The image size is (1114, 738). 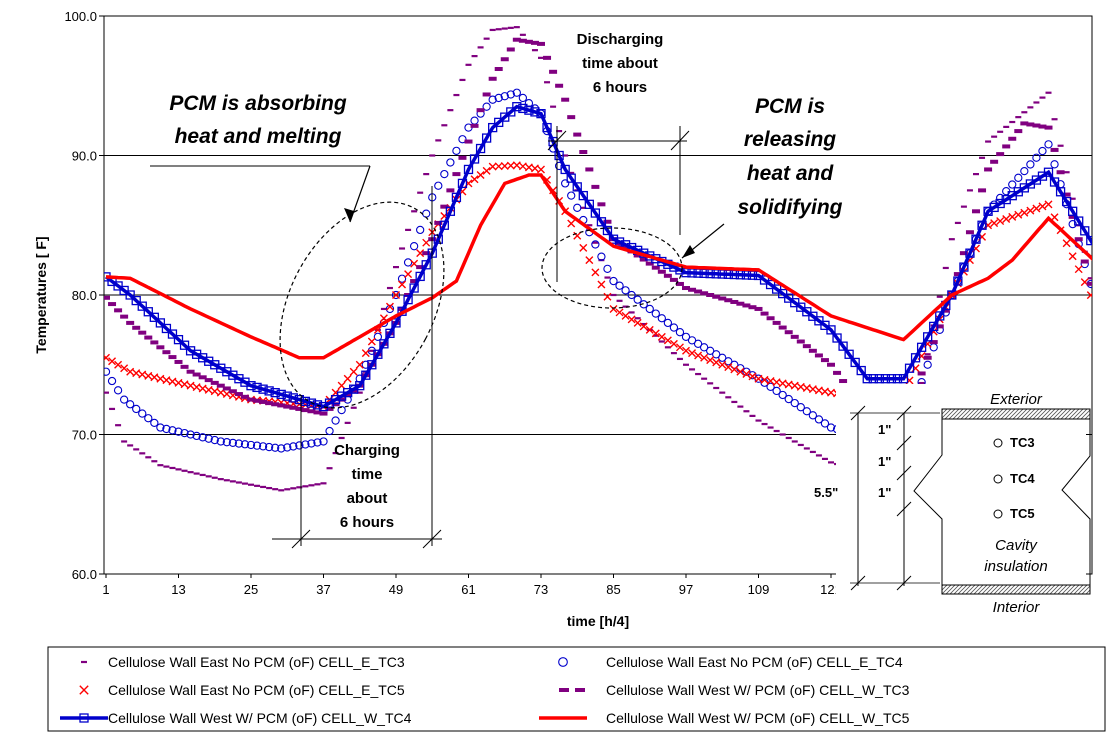 What do you see at coordinates (1017, 607) in the screenshot?
I see `wall-interior-label: Interior` at bounding box center [1017, 607].